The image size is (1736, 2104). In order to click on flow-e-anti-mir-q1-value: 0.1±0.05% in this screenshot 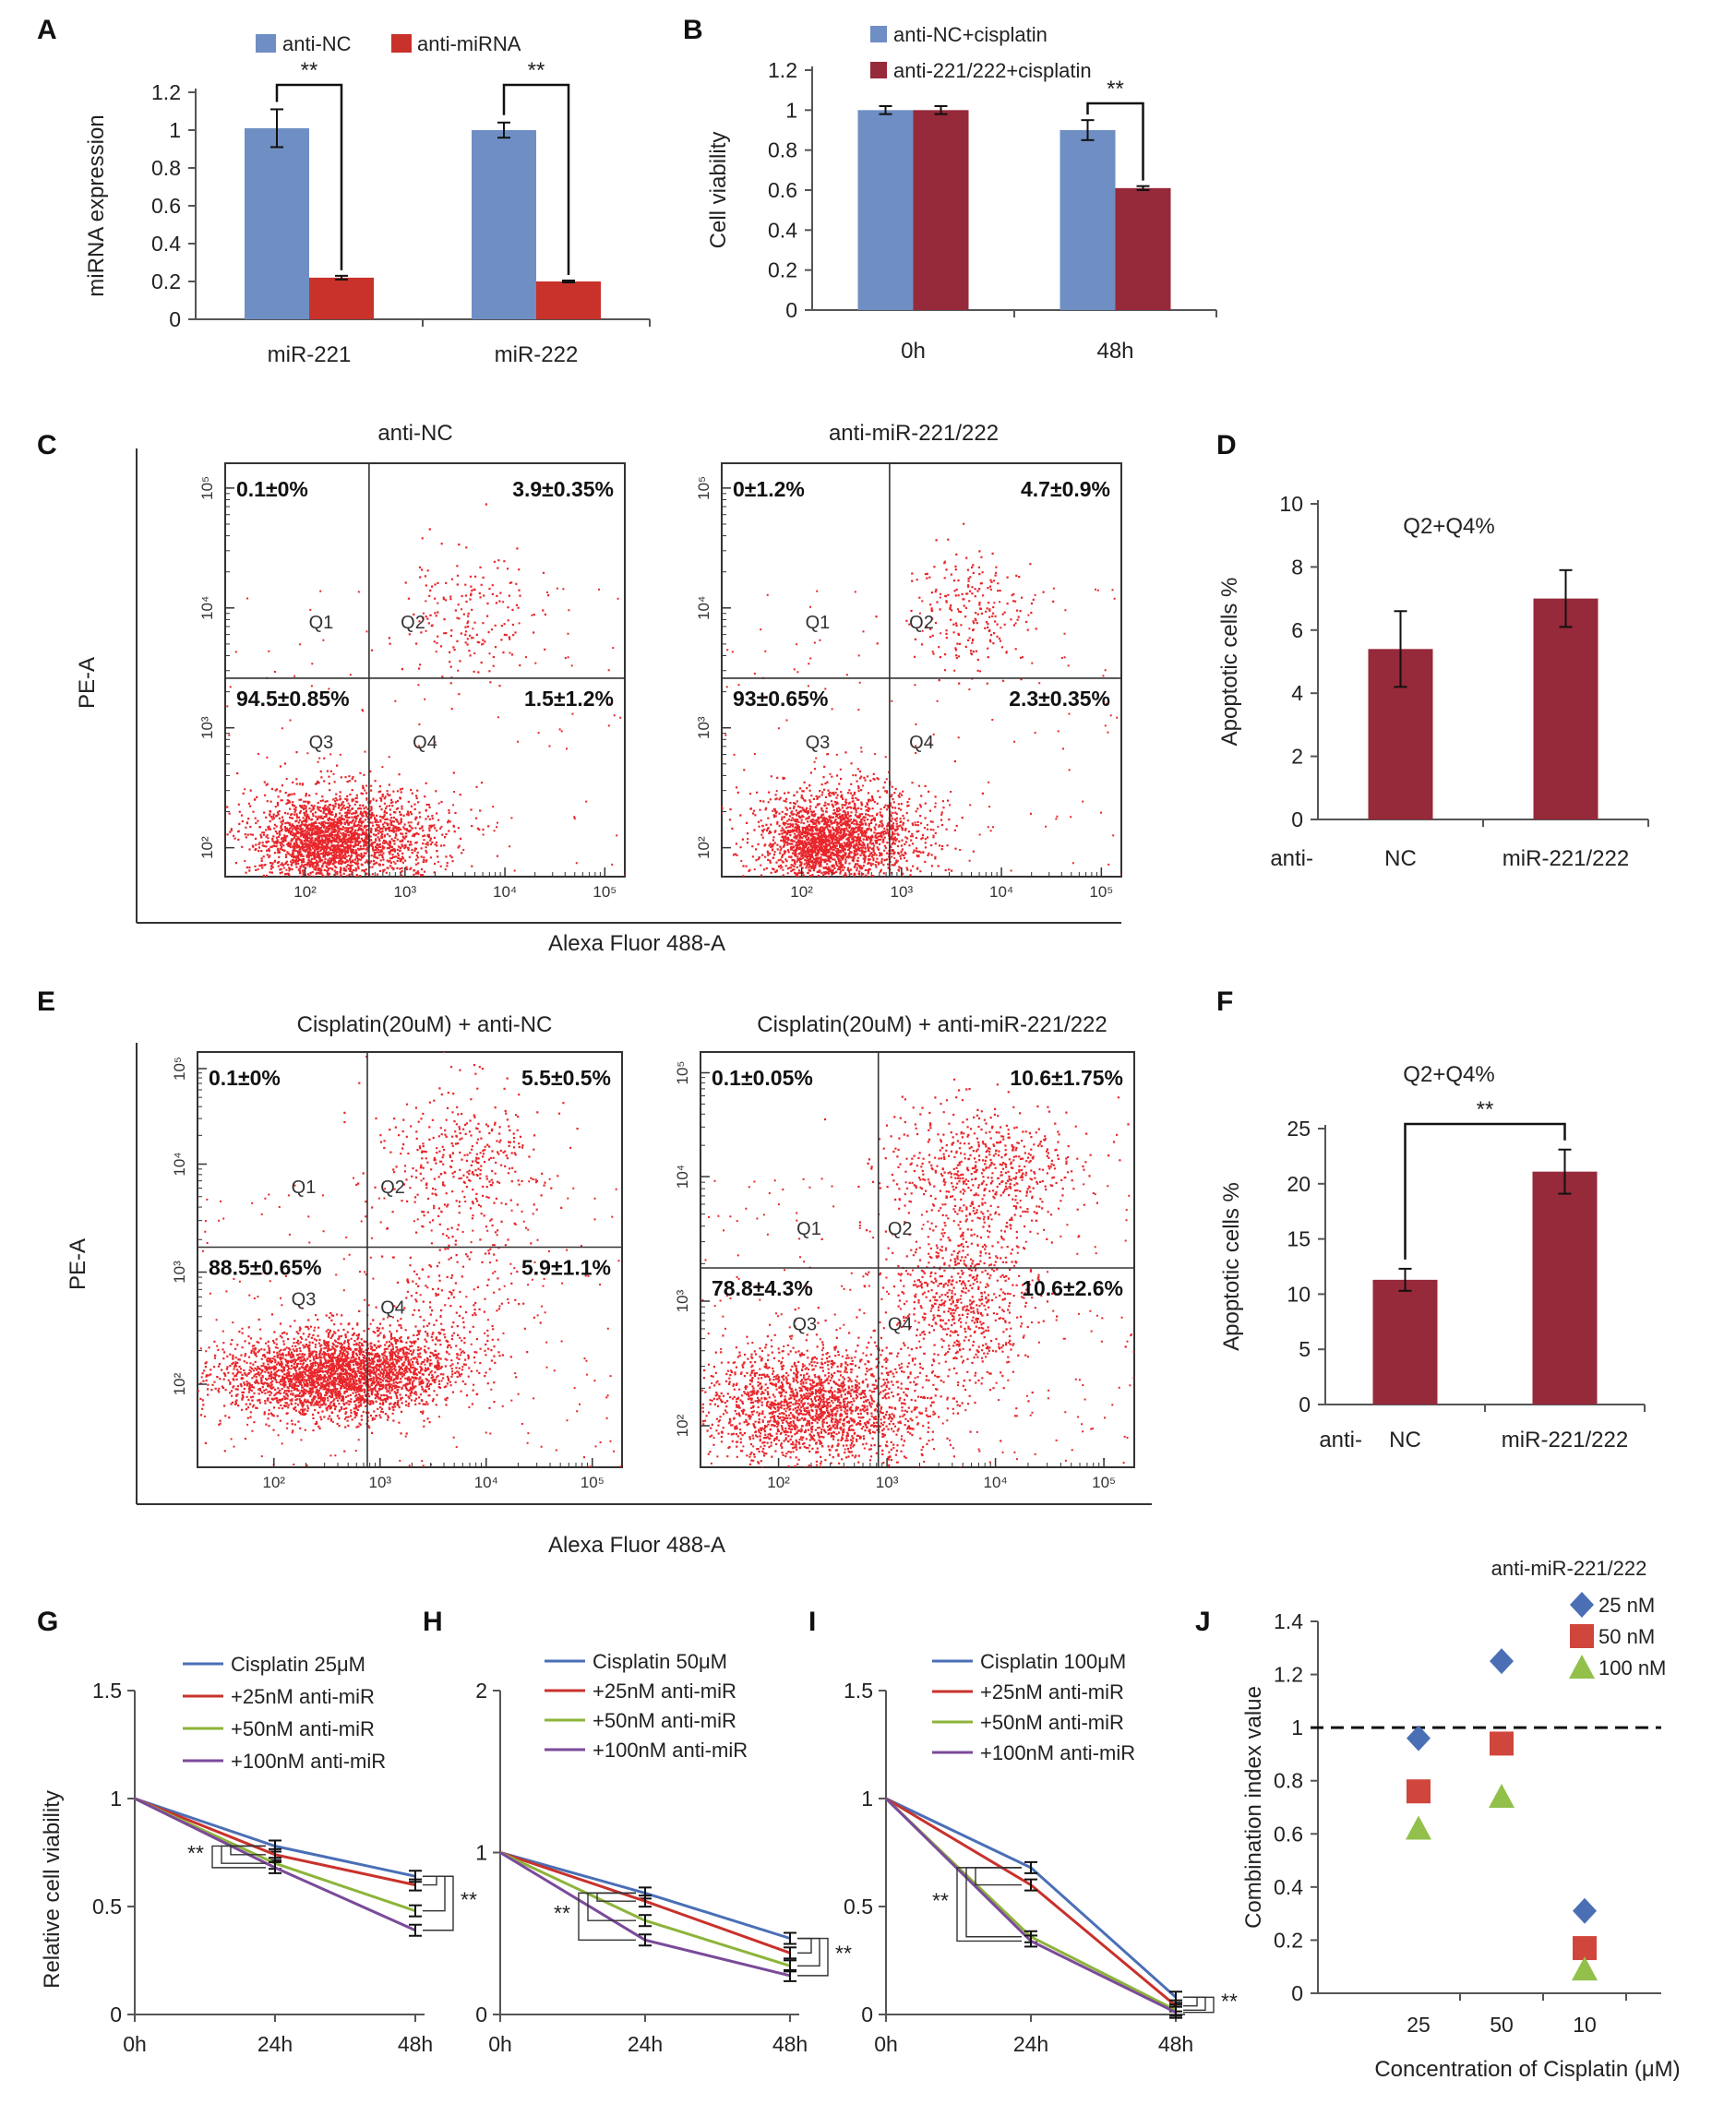, I will do `click(762, 1078)`.